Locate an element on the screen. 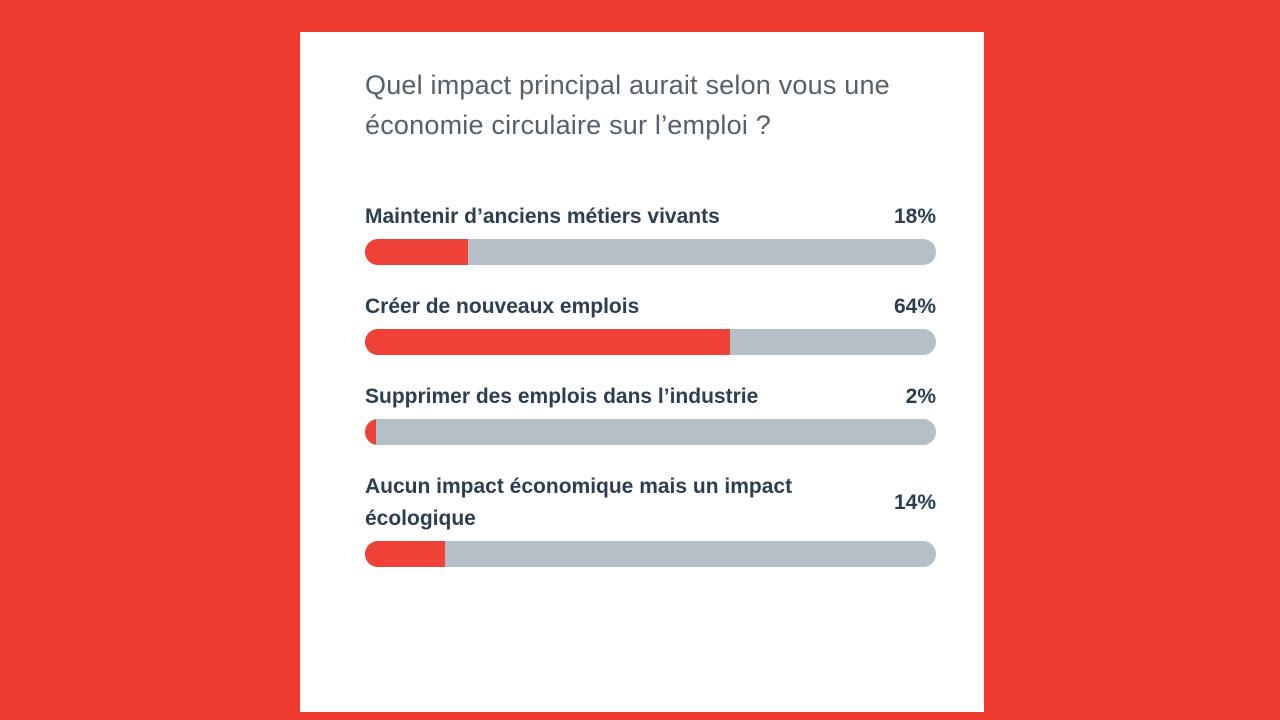 The height and width of the screenshot is (720, 1280). poll-option-percentage: 64% is located at coordinates (914, 306).